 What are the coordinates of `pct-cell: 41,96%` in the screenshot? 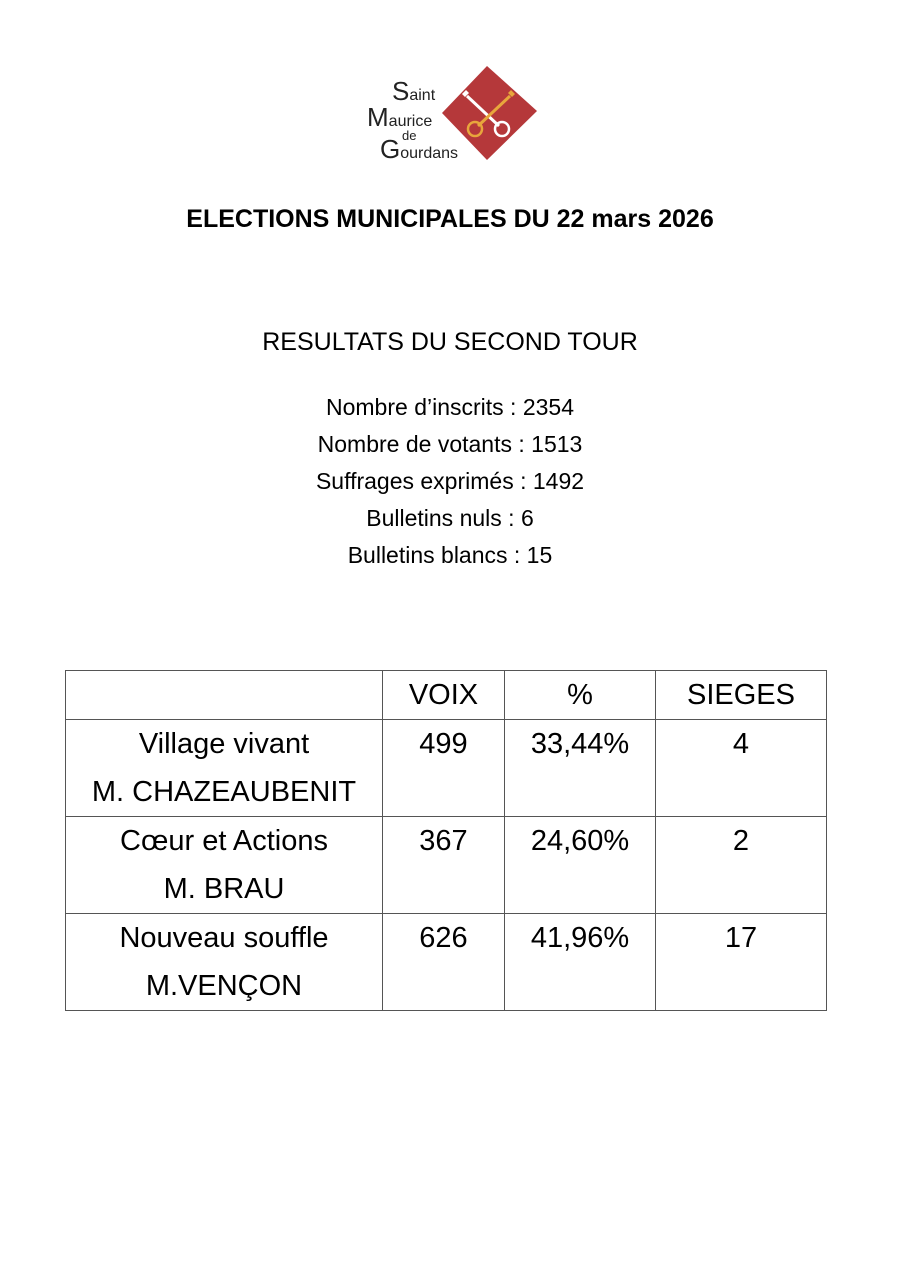 It's located at (580, 962).